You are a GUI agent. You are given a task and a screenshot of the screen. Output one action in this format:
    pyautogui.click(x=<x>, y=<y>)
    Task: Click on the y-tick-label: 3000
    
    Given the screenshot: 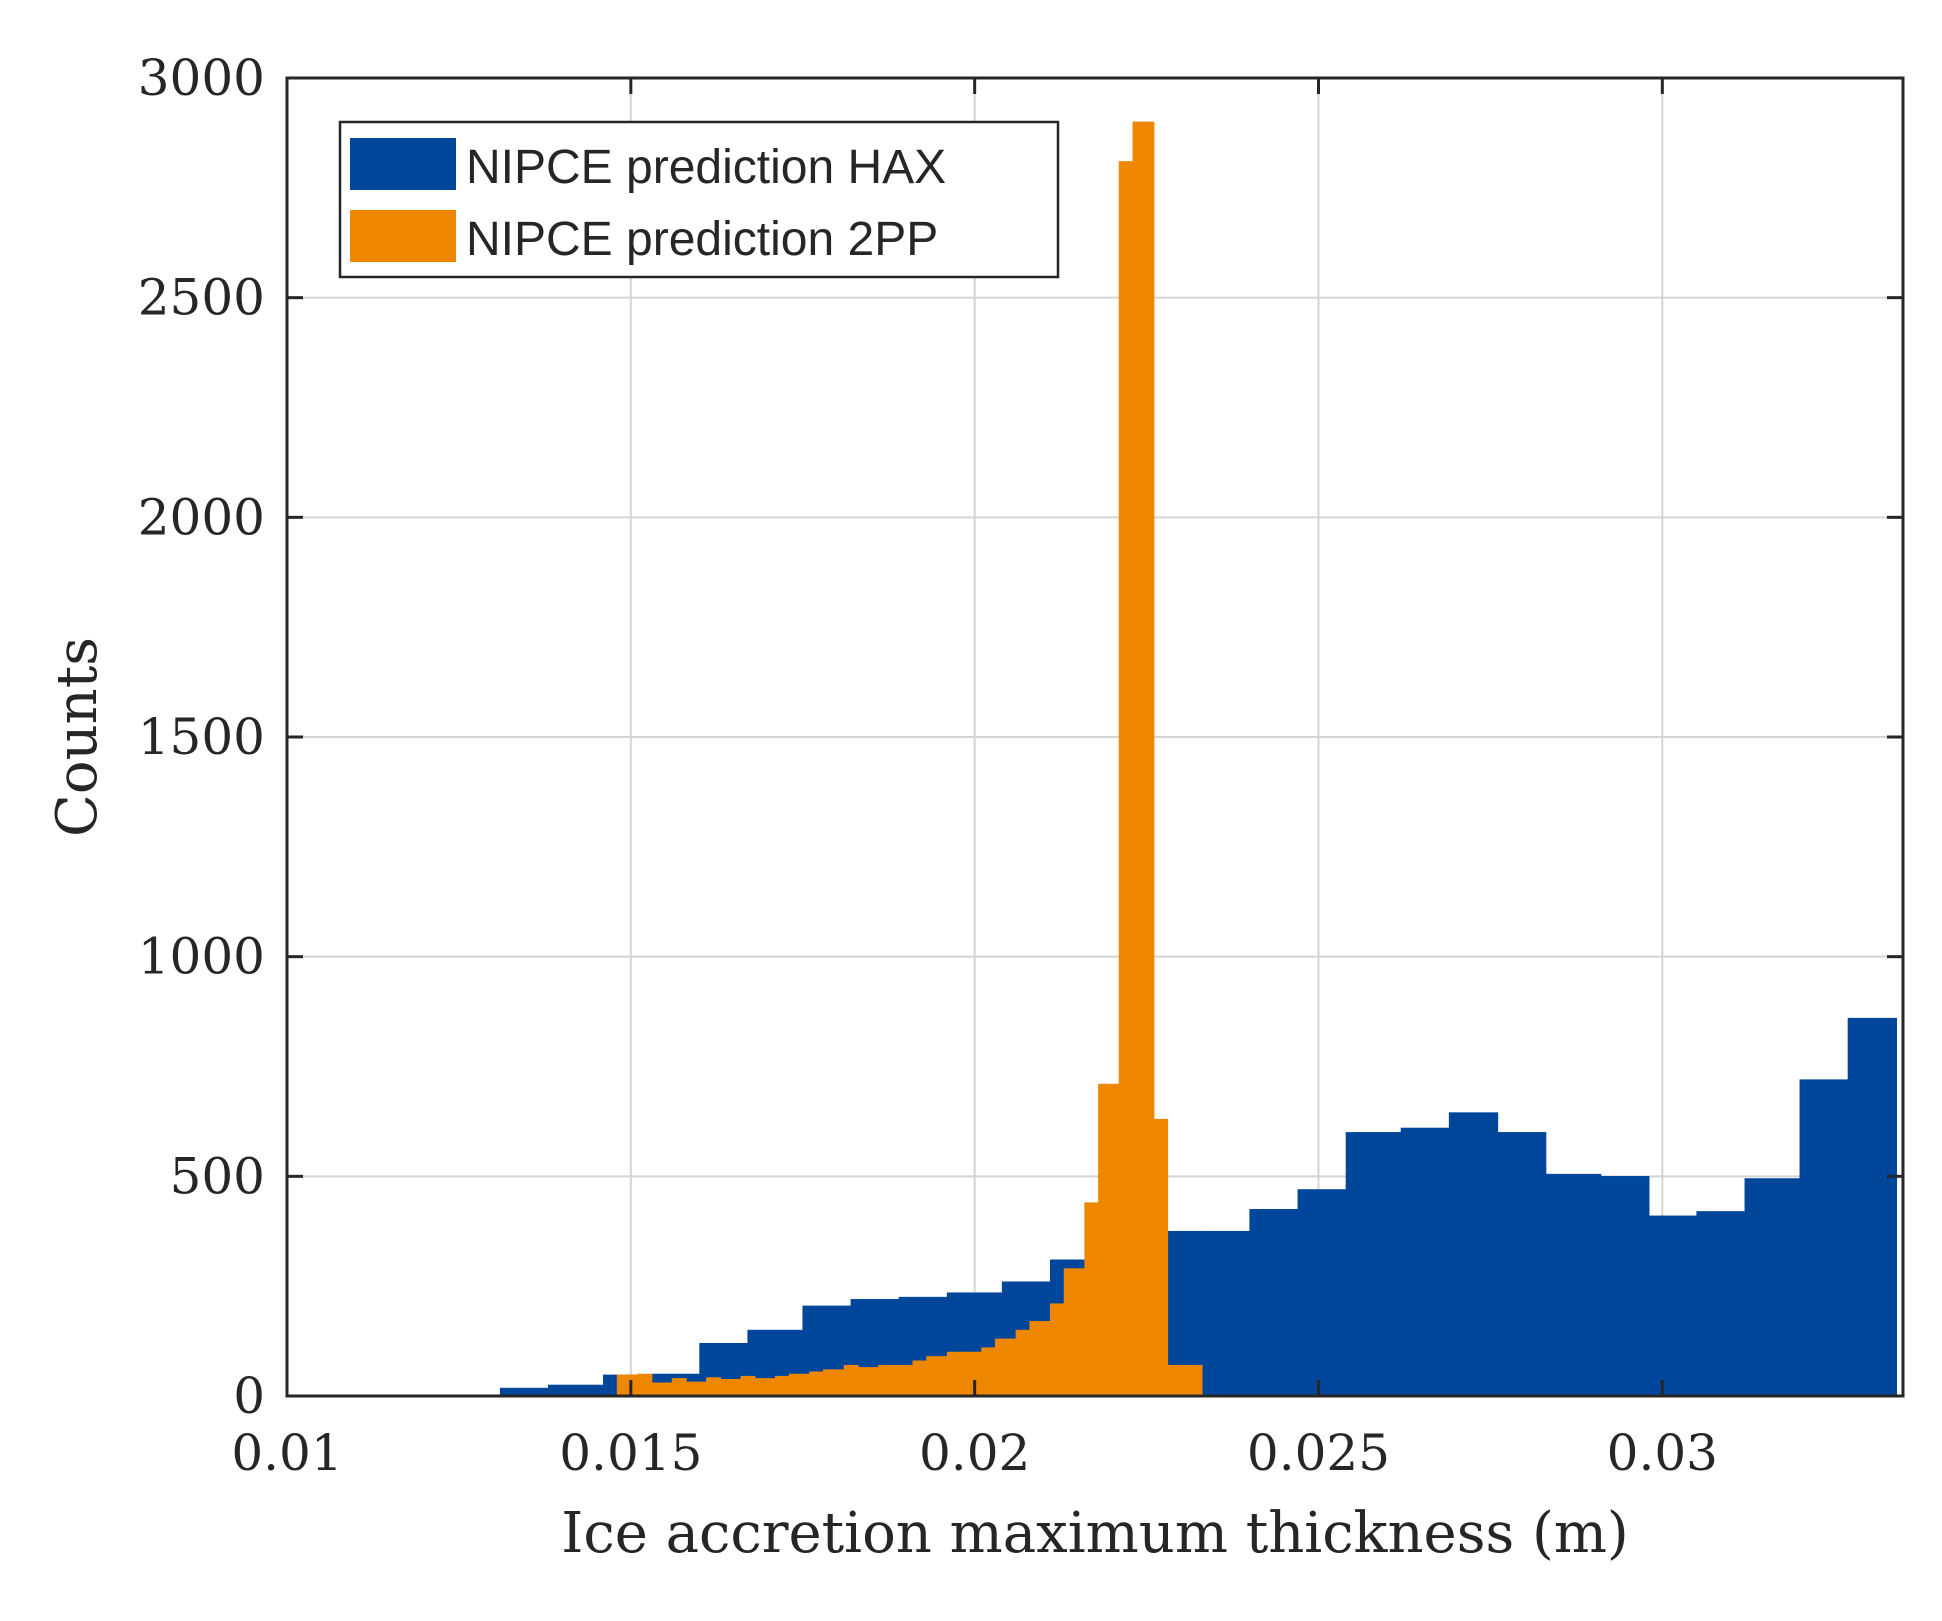 What is the action you would take?
    pyautogui.click(x=201, y=78)
    